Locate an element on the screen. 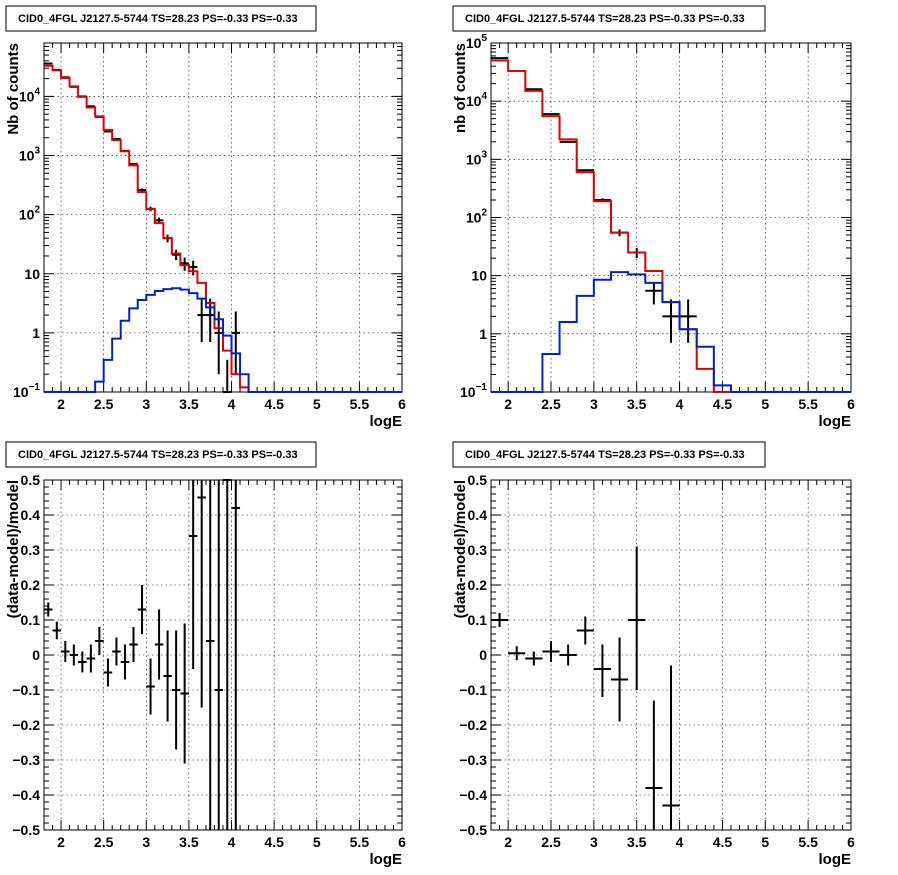  y-tick-label: 10⁵ is located at coordinates (477, 42).